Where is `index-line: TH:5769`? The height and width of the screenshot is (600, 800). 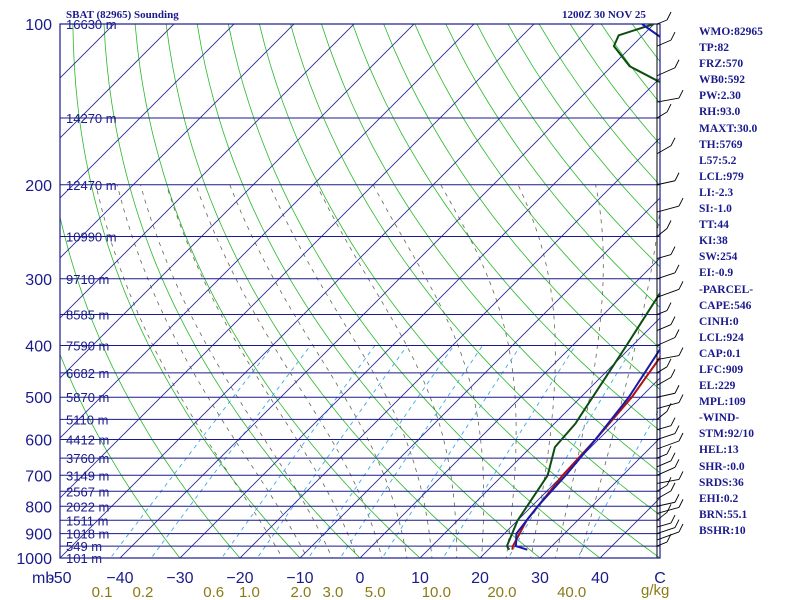
index-line: TH:5769 is located at coordinates (721, 144).